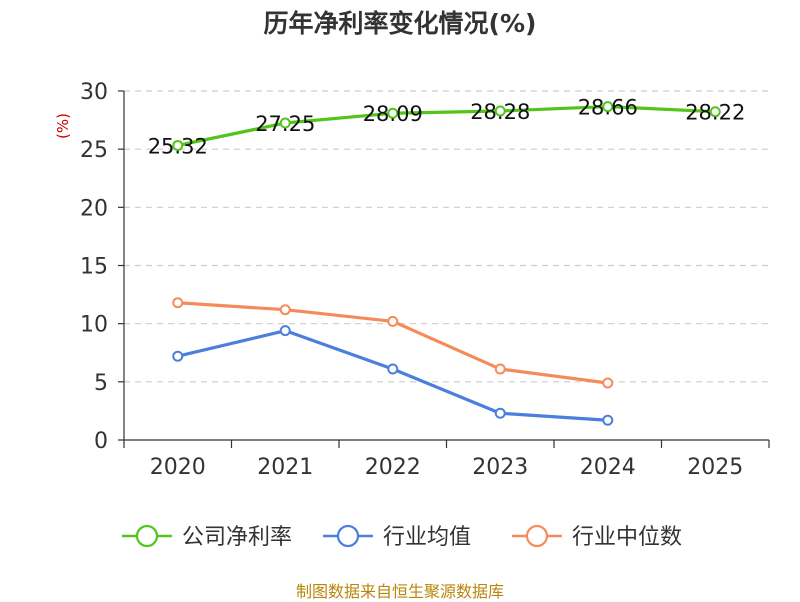 This screenshot has height=602, width=800. What do you see at coordinates (101, 383) in the screenshot?
I see `y-tick-label: 5` at bounding box center [101, 383].